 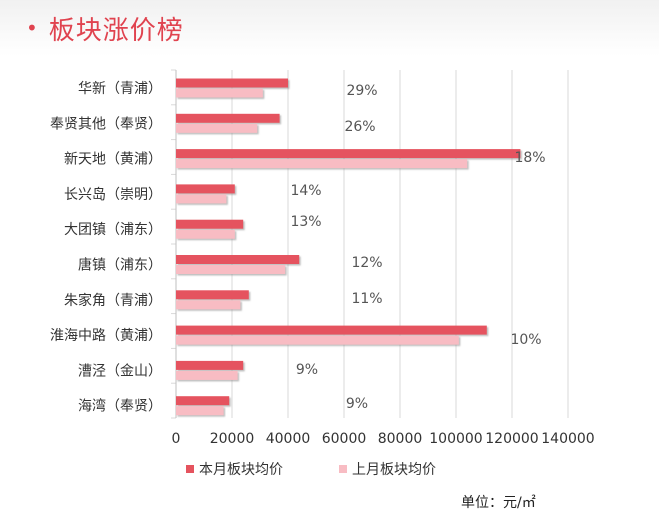 What do you see at coordinates (366, 263) in the screenshot?
I see `change-label: 12%` at bounding box center [366, 263].